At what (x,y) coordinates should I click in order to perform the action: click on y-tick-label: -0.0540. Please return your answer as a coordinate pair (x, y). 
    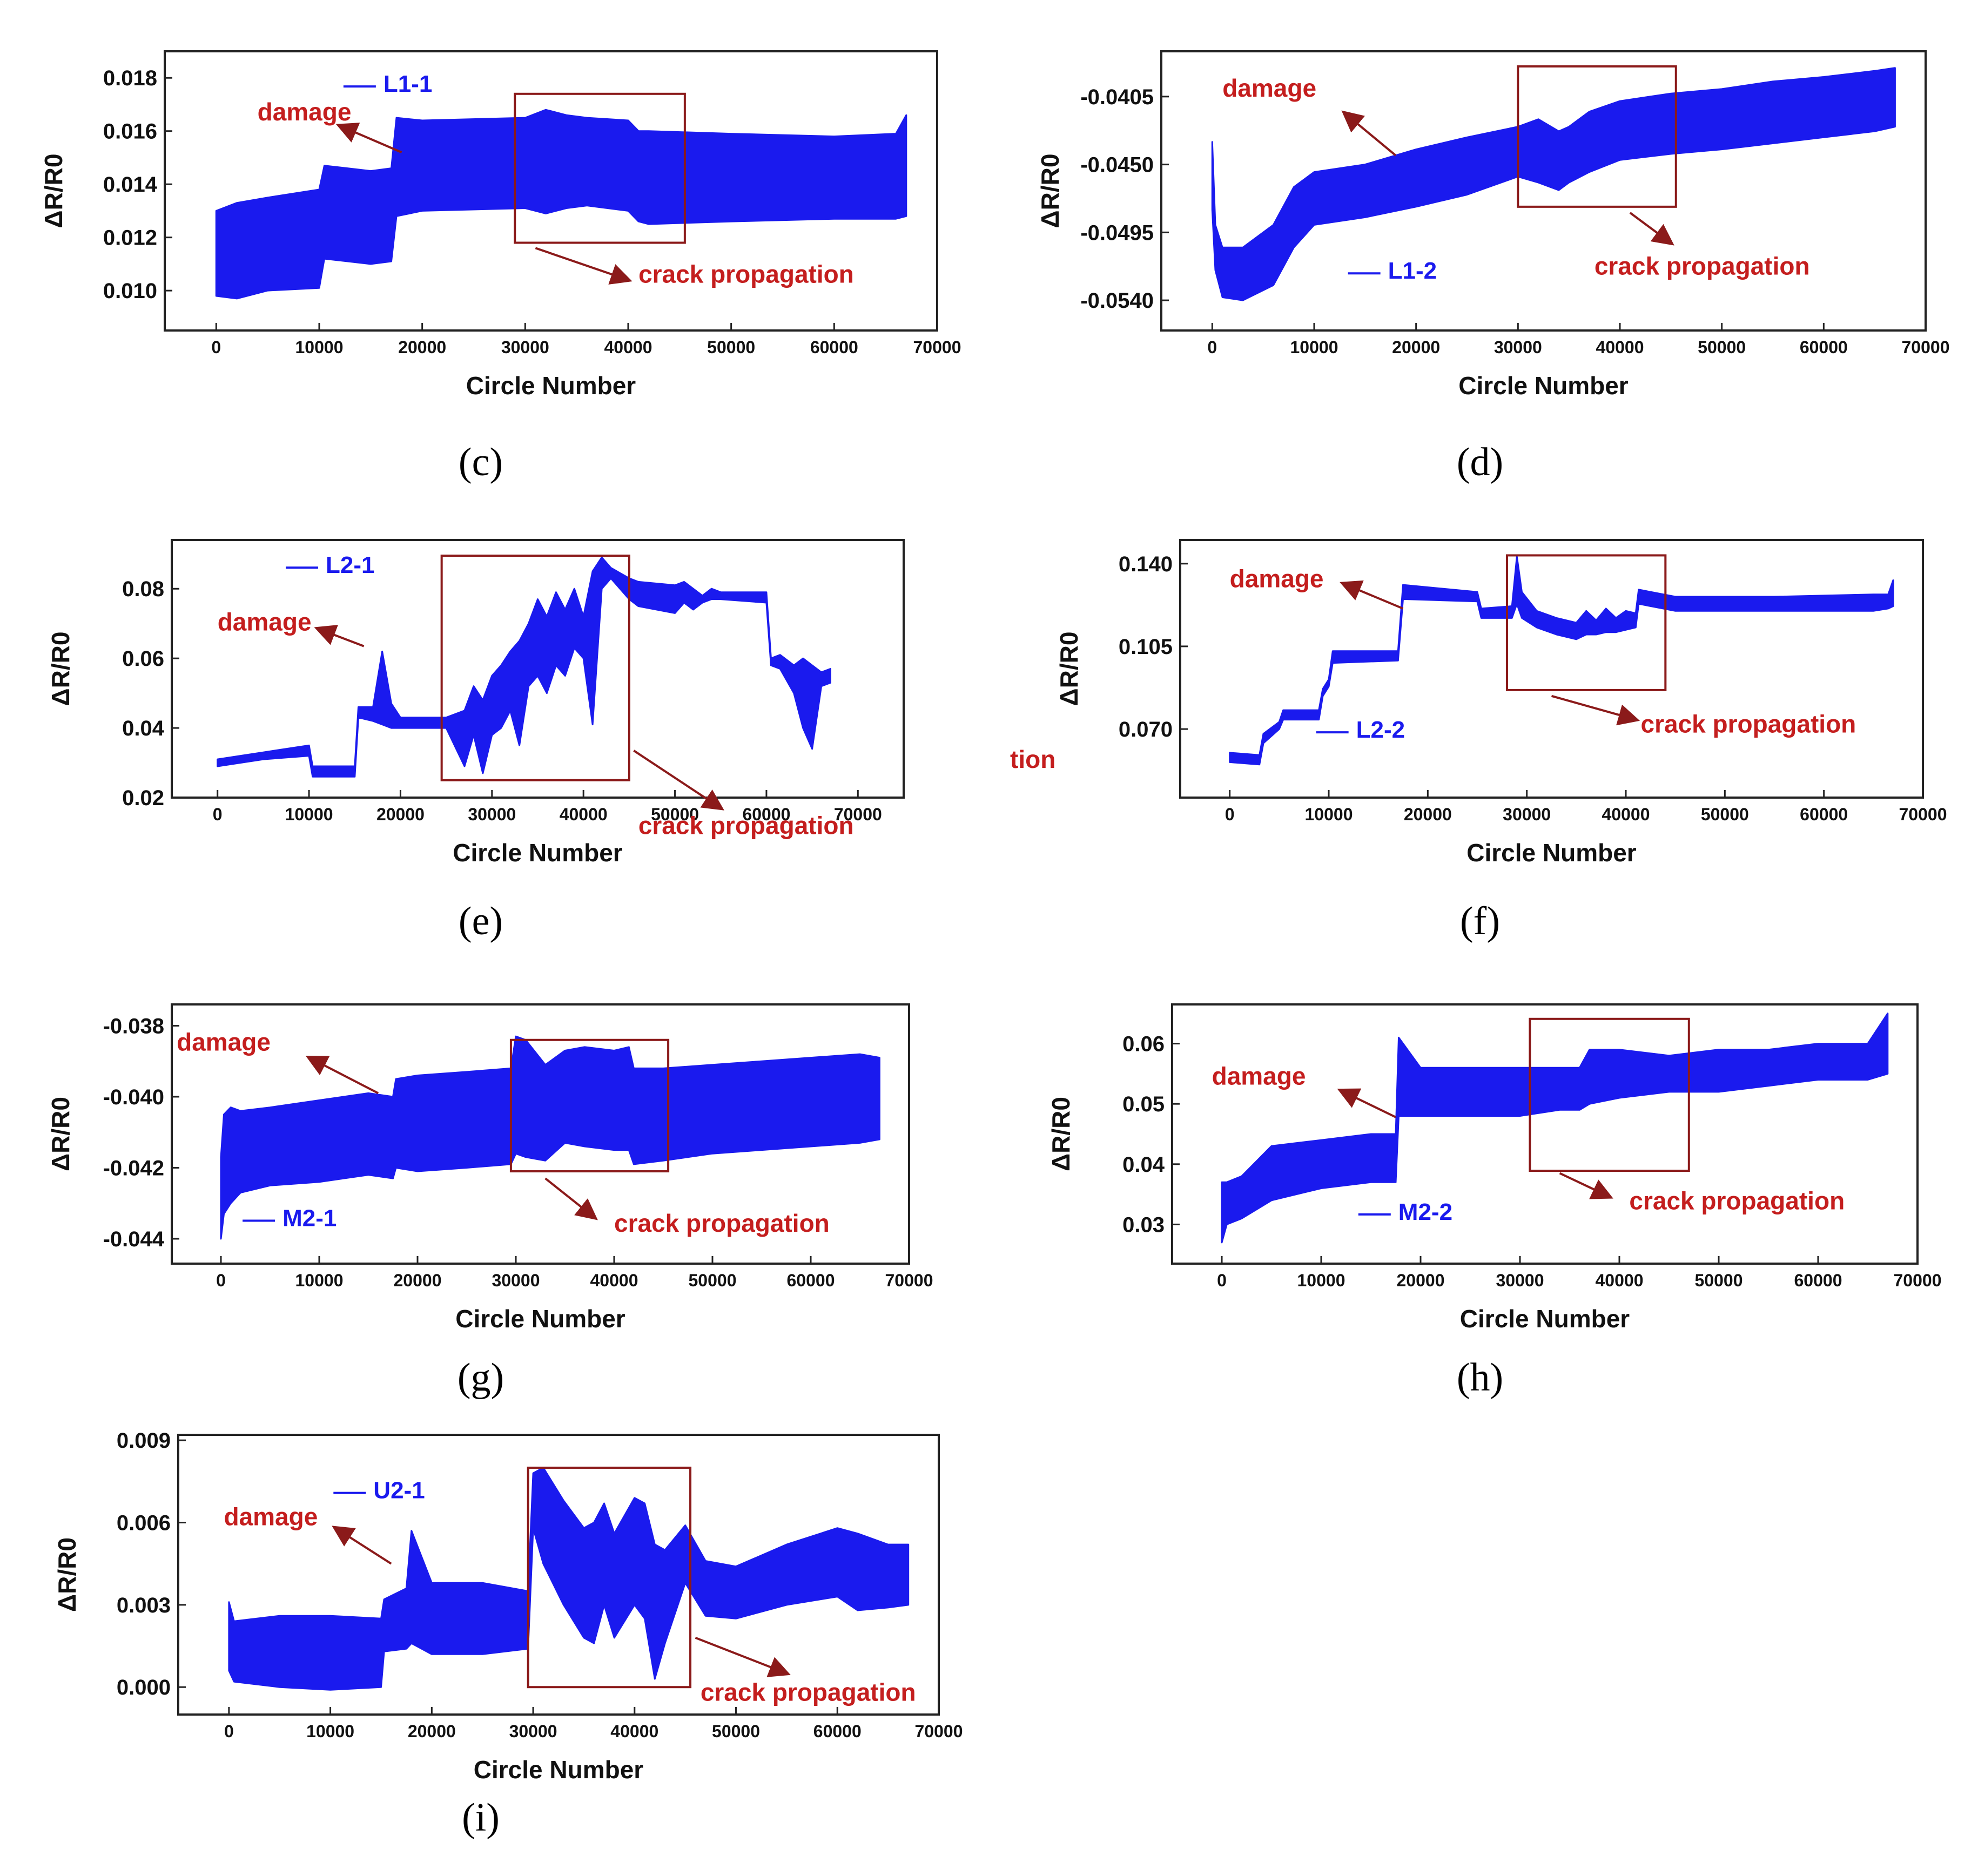
    Looking at the image, I should click on (1117, 301).